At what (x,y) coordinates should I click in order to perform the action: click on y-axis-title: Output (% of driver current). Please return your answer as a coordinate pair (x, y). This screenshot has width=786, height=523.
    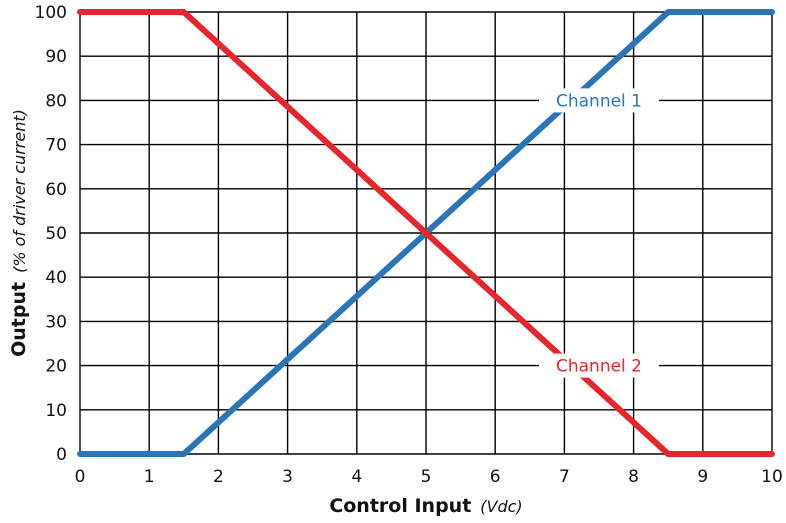
    Looking at the image, I should click on (19, 233).